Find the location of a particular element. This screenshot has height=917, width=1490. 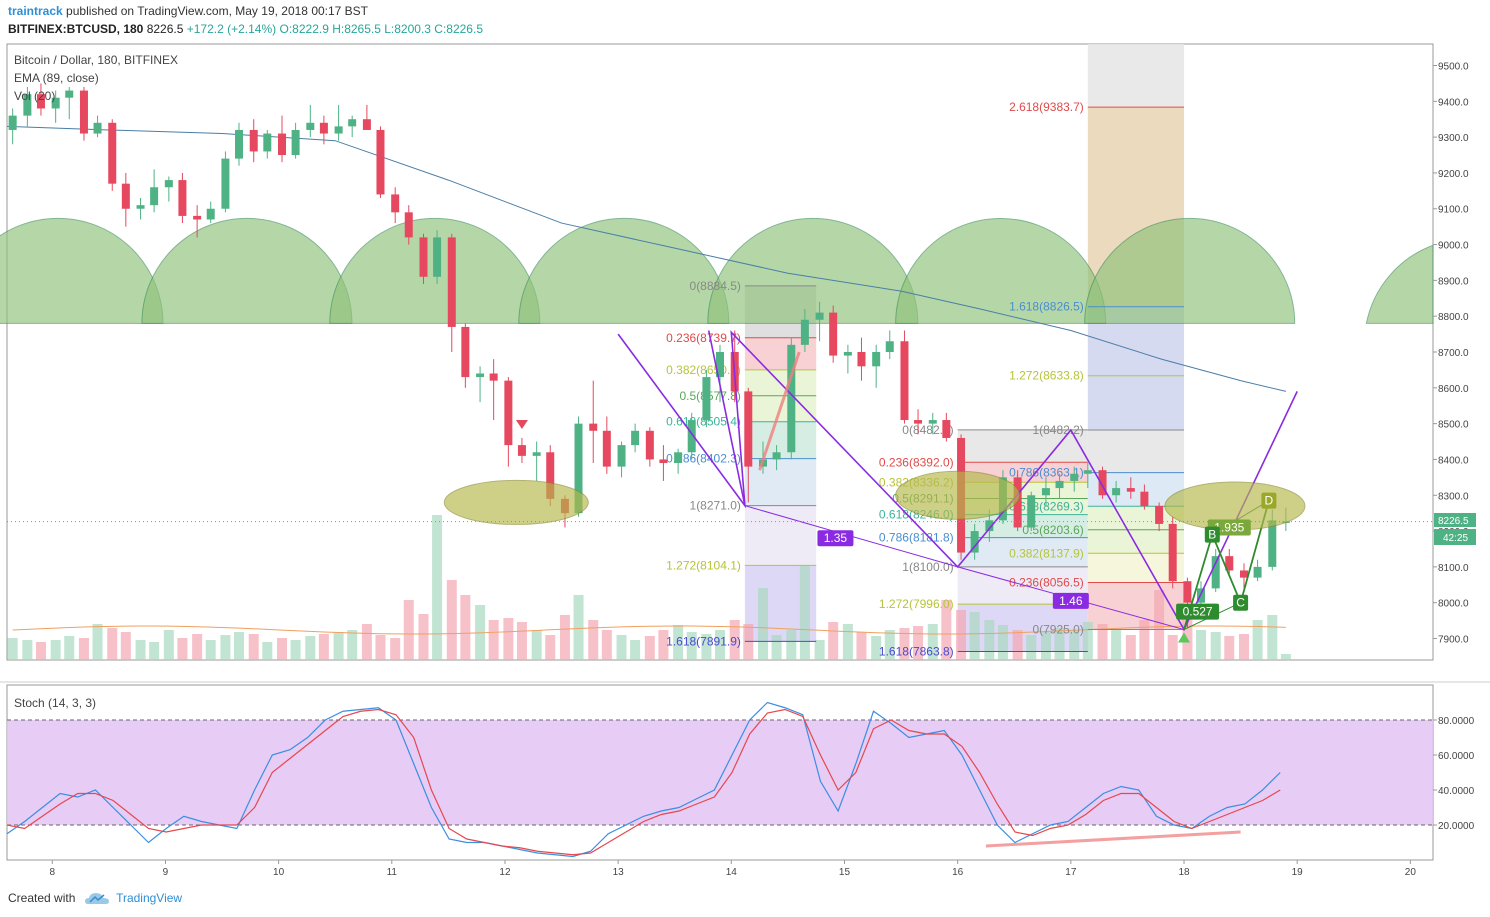

x-tick-label: 8 is located at coordinates (52, 872).